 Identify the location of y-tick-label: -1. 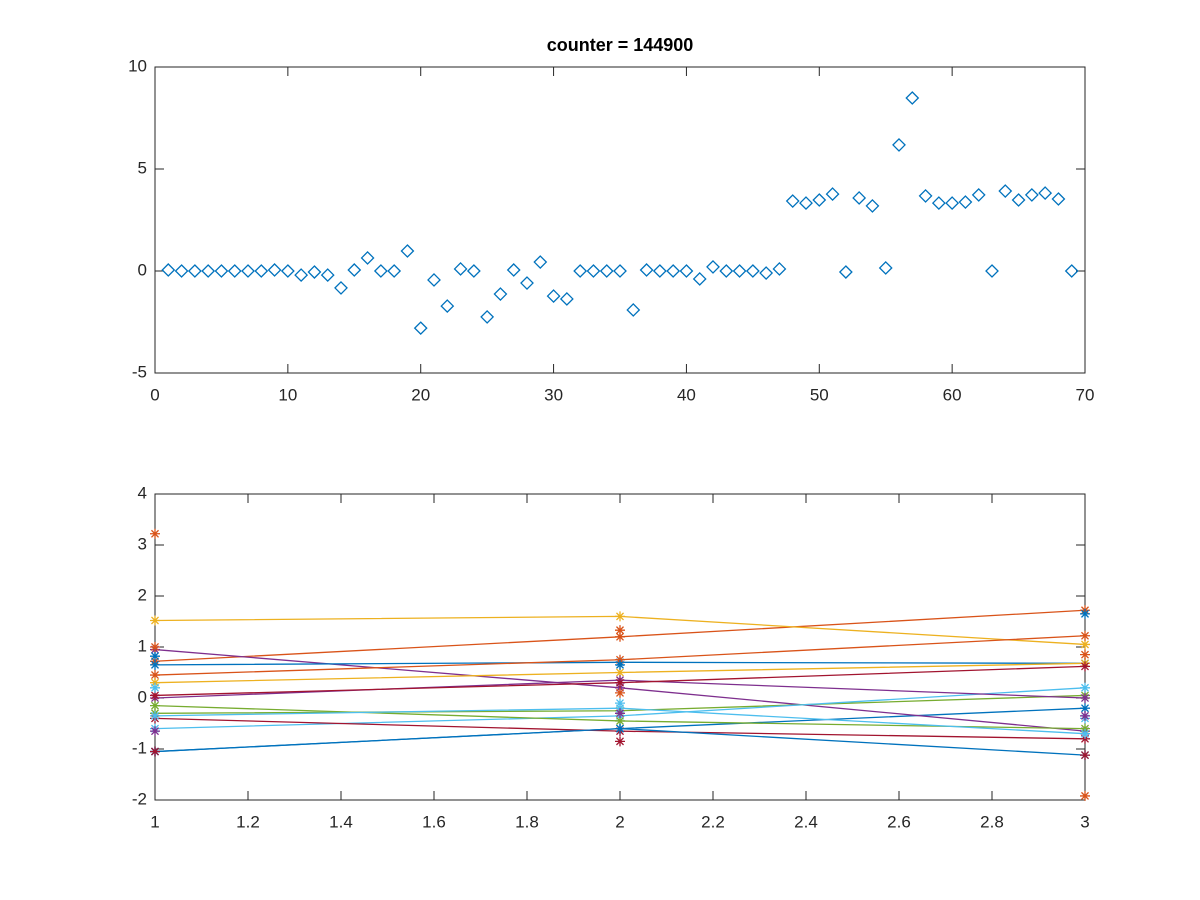
(139, 747).